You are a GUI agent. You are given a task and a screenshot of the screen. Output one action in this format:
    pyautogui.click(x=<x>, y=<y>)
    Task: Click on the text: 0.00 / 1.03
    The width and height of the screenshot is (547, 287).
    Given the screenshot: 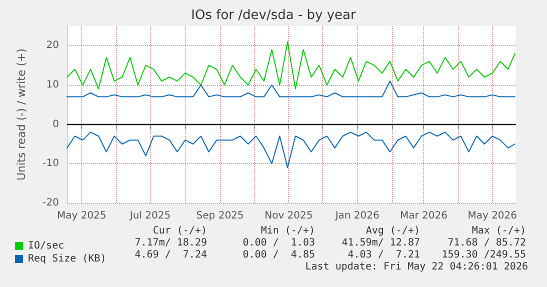 What is the action you would take?
    pyautogui.click(x=278, y=243)
    